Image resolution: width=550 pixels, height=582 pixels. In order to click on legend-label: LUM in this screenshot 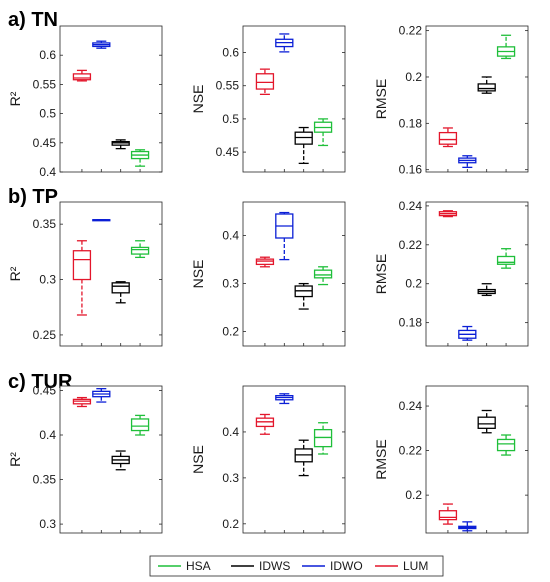, I will do `click(415, 566)`.